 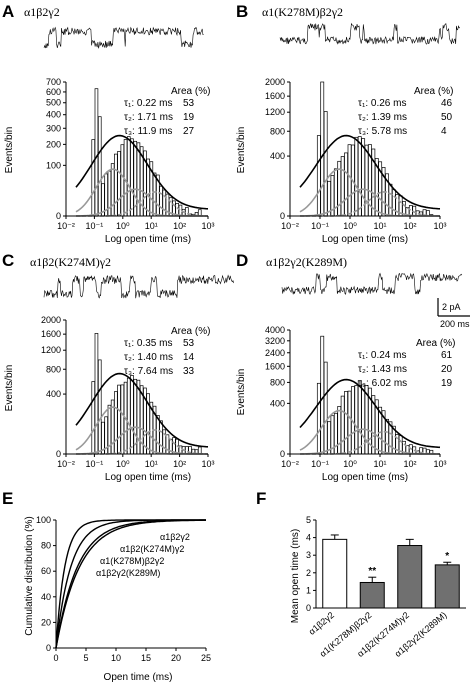 What do you see at coordinates (365, 477) in the screenshot?
I see `x-axis-label-d: Log open time (ms)` at bounding box center [365, 477].